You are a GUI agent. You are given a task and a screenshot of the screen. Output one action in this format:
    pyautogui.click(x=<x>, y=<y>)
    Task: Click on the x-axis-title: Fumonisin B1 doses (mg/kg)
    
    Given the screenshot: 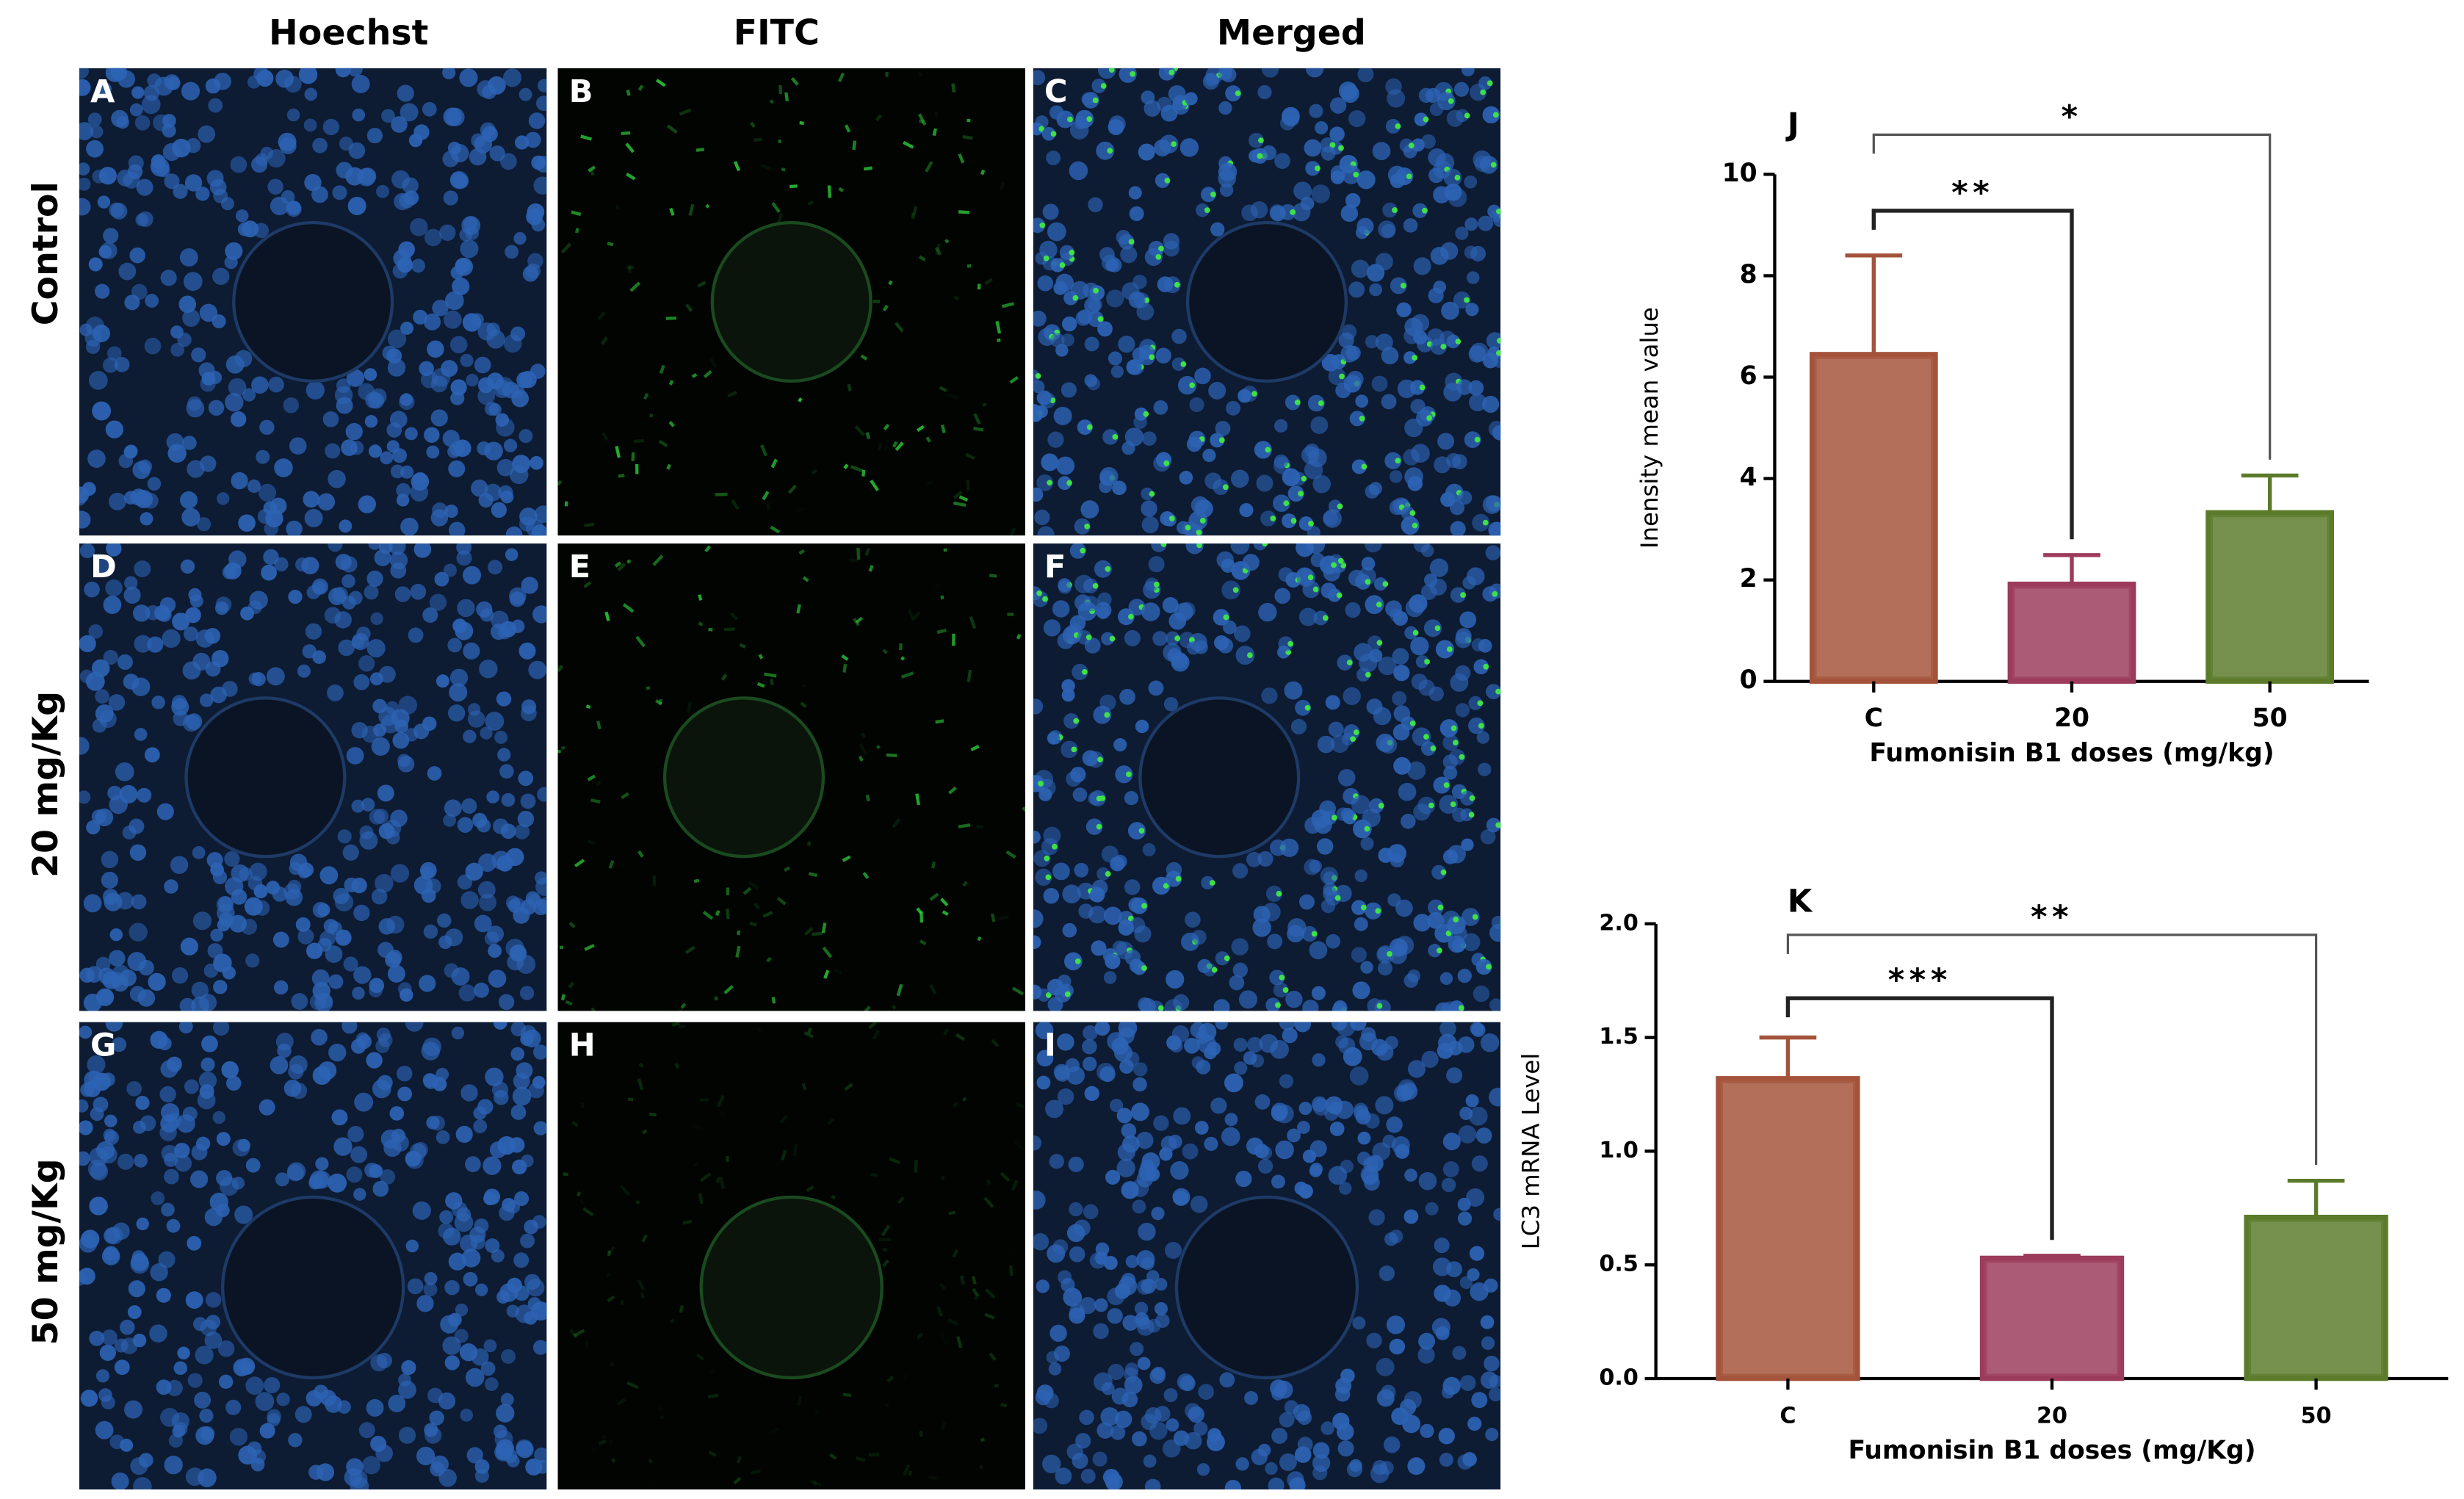 What is the action you would take?
    pyautogui.click(x=2071, y=752)
    